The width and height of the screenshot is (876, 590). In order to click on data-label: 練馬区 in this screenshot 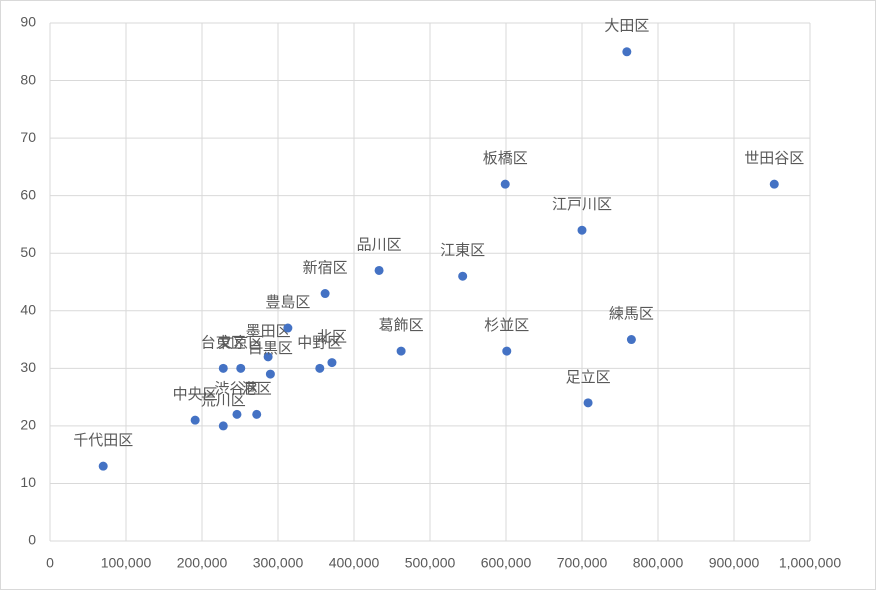, I will do `click(631, 314)`.